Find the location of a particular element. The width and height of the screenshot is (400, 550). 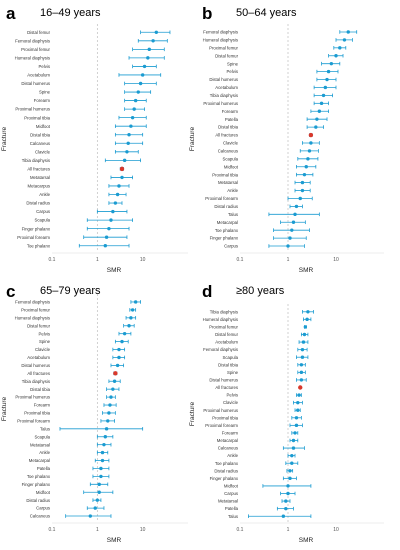

category-label: All fractures is located at coordinates (38, 168).